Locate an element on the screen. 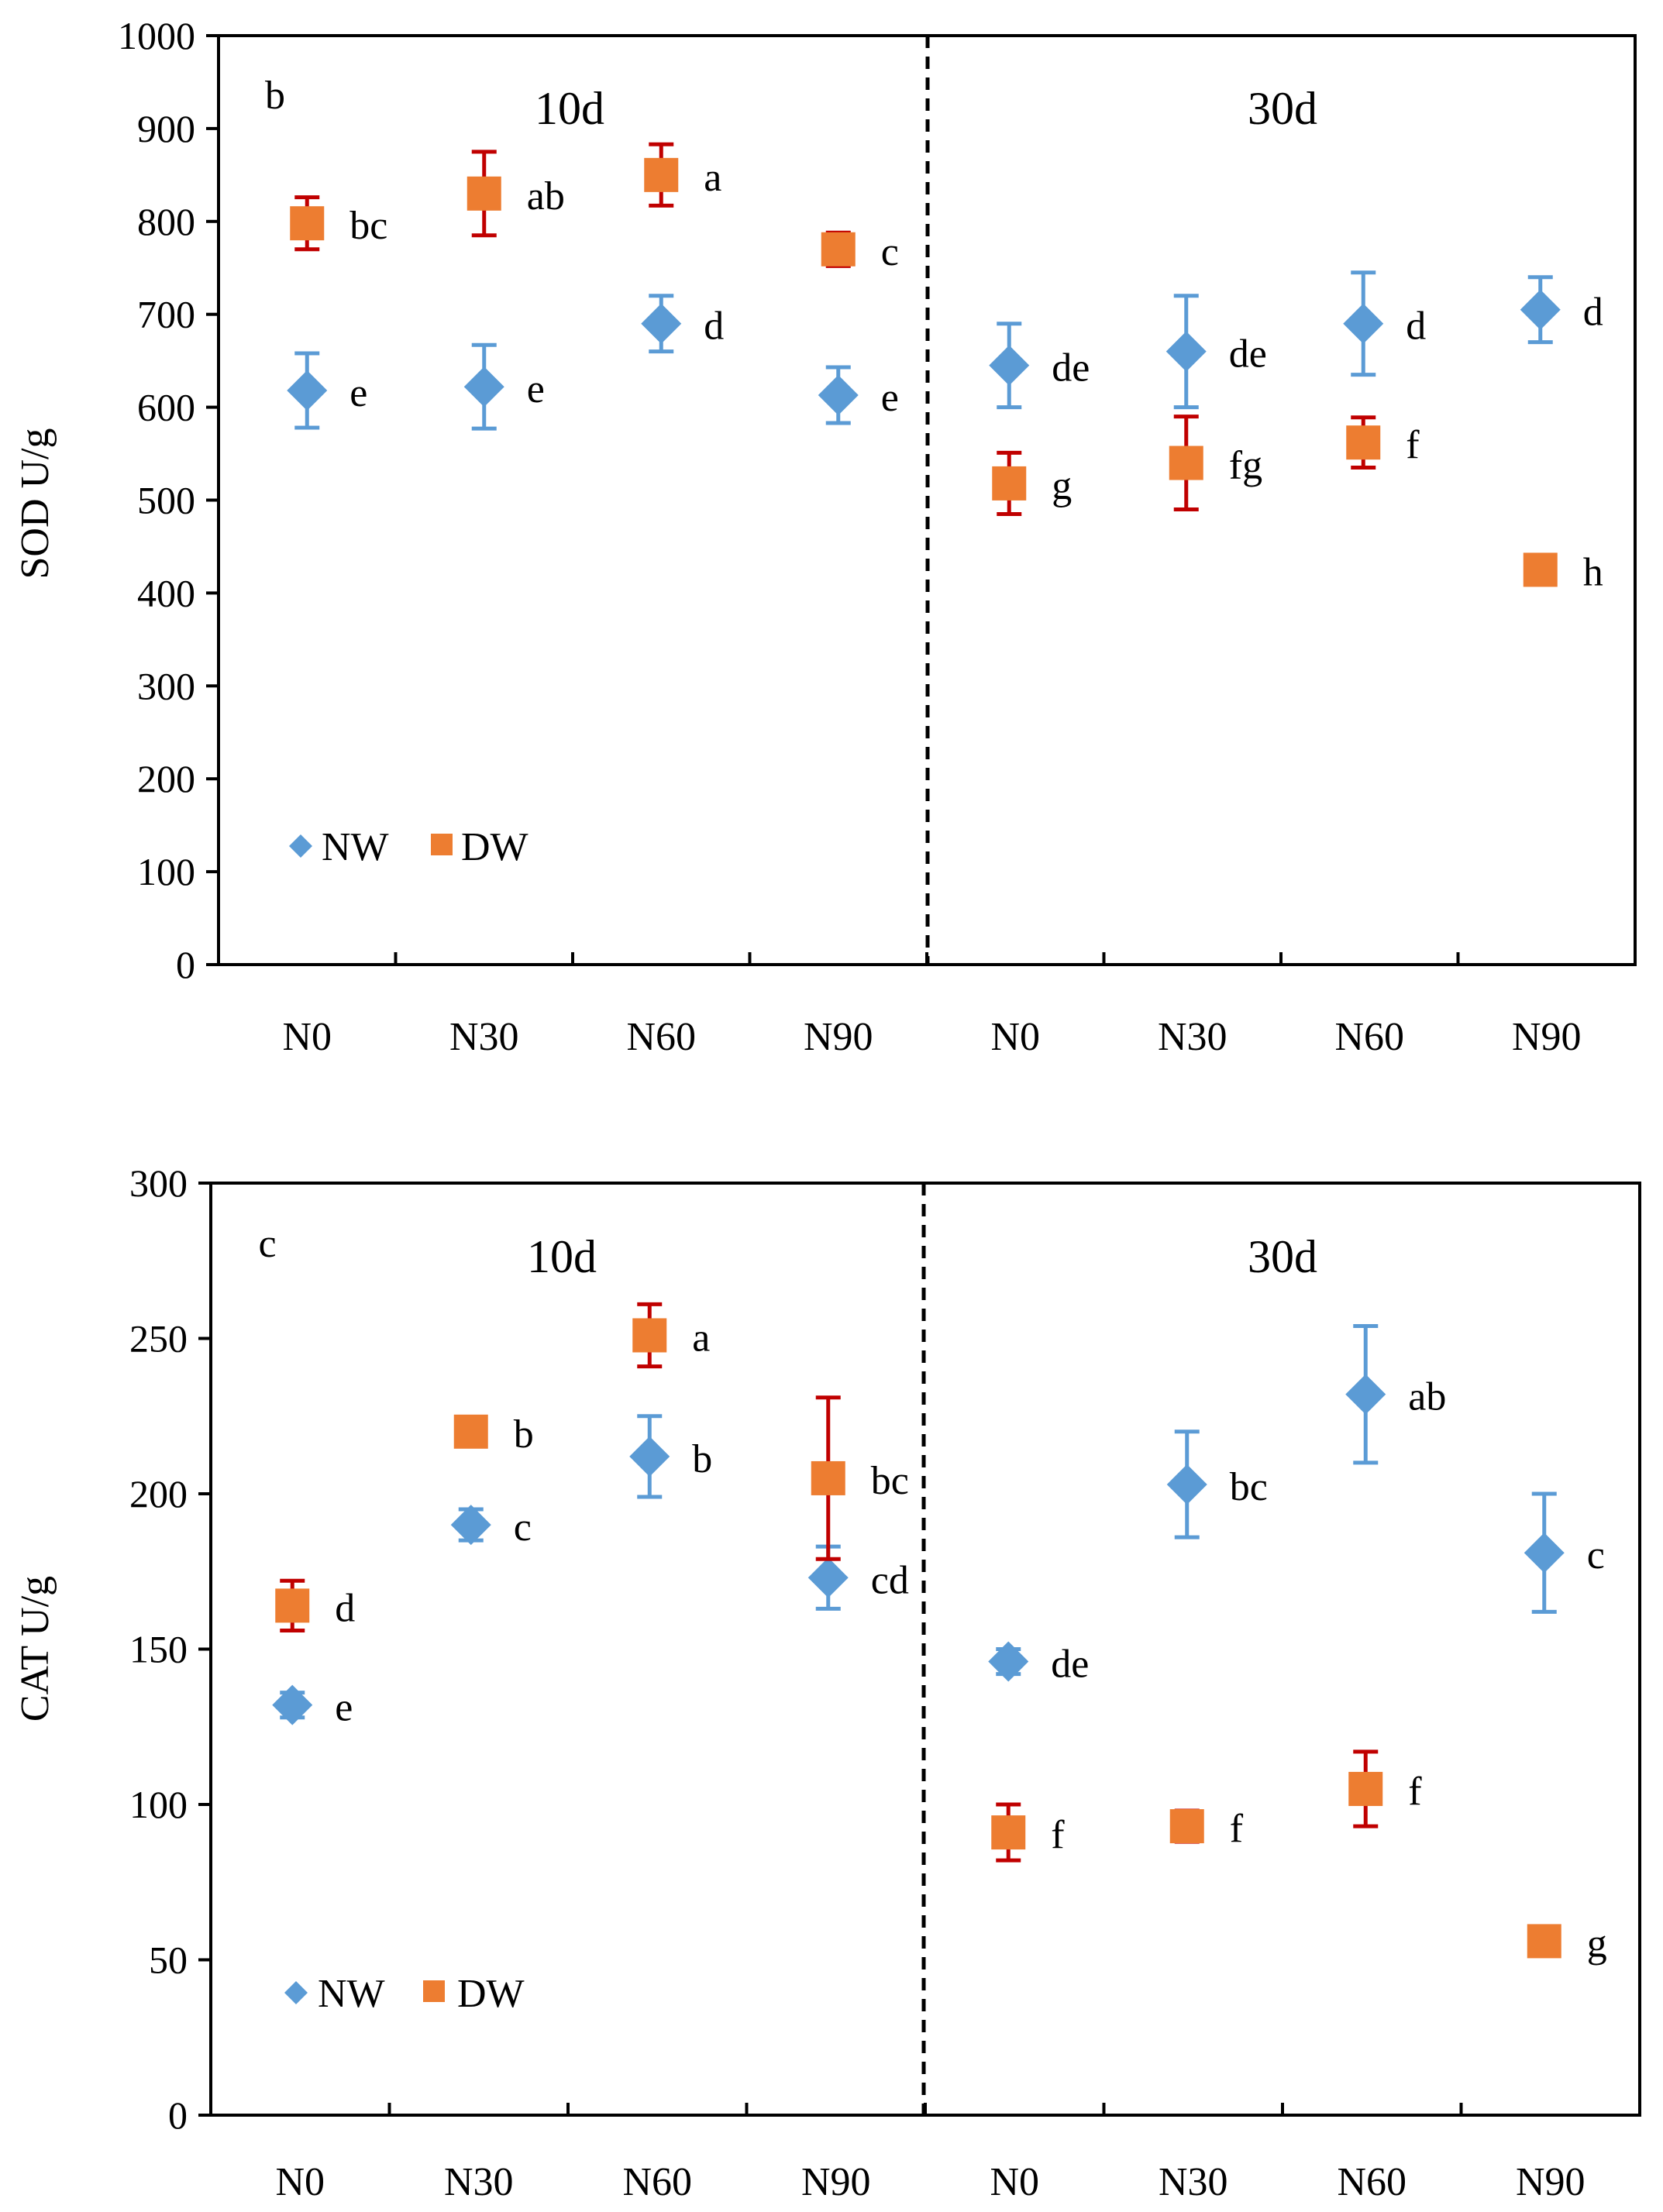 The width and height of the screenshot is (1663, 2212). y-tick-label: 800 is located at coordinates (166, 221).